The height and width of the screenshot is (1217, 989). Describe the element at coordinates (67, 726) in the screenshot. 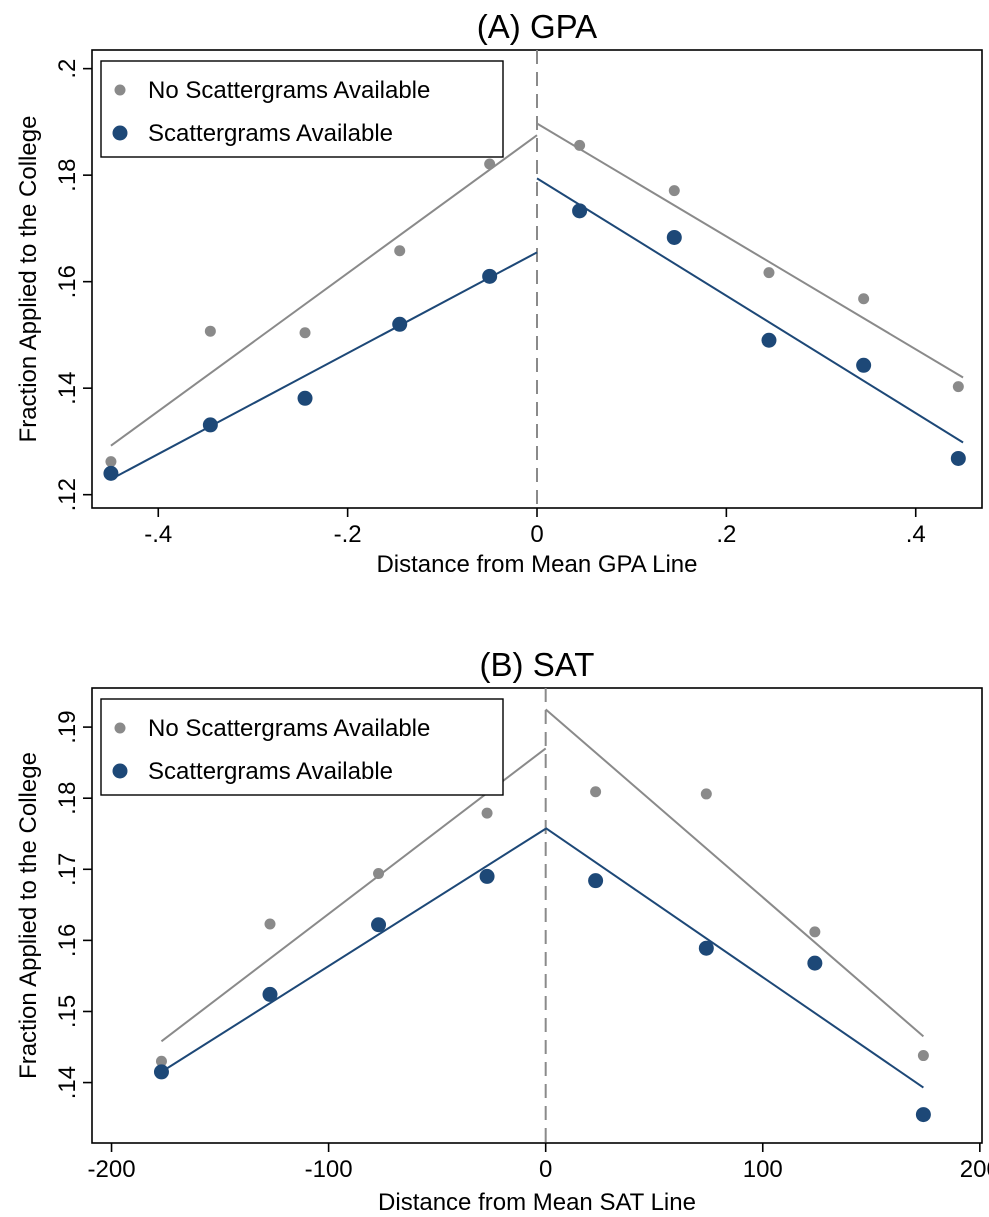

I see `y-tick-label: .19` at that location.